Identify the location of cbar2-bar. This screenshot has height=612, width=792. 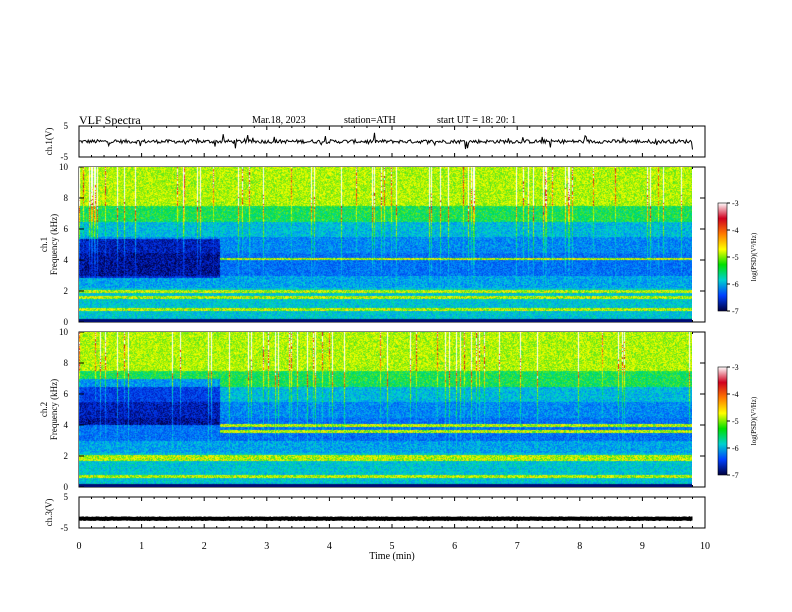
(722, 421).